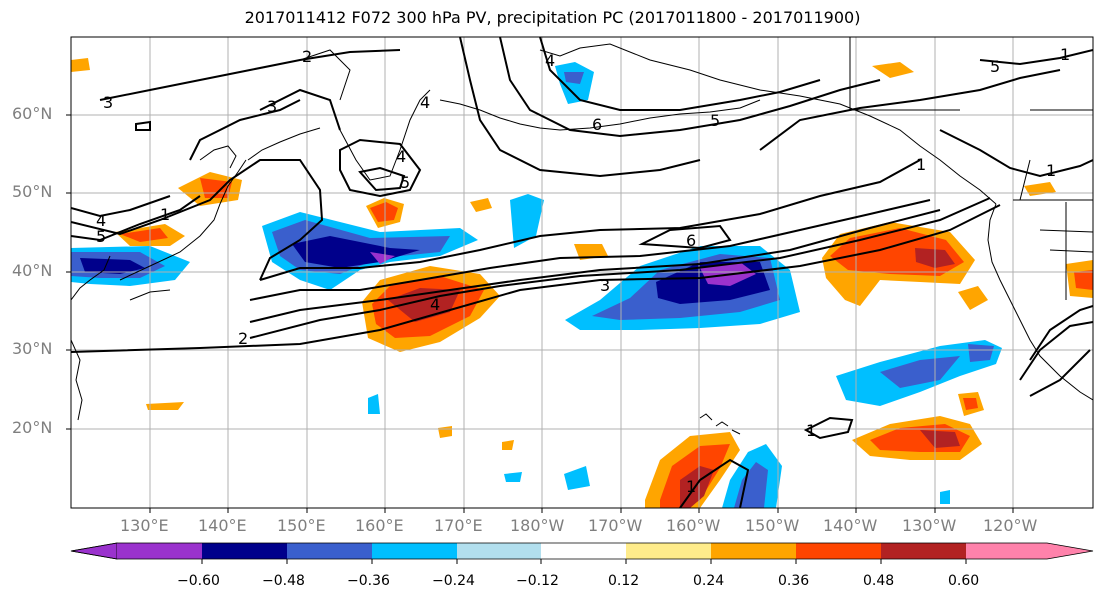  What do you see at coordinates (32, 348) in the screenshot?
I see `lat-label: 30°N` at bounding box center [32, 348].